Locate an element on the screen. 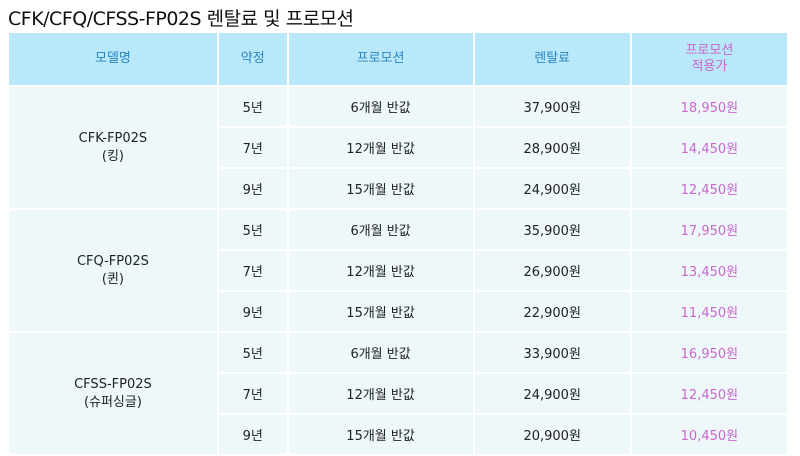 Image resolution: width=800 pixels, height=456 pixels. rental-cell: 35,900원 is located at coordinates (552, 229).